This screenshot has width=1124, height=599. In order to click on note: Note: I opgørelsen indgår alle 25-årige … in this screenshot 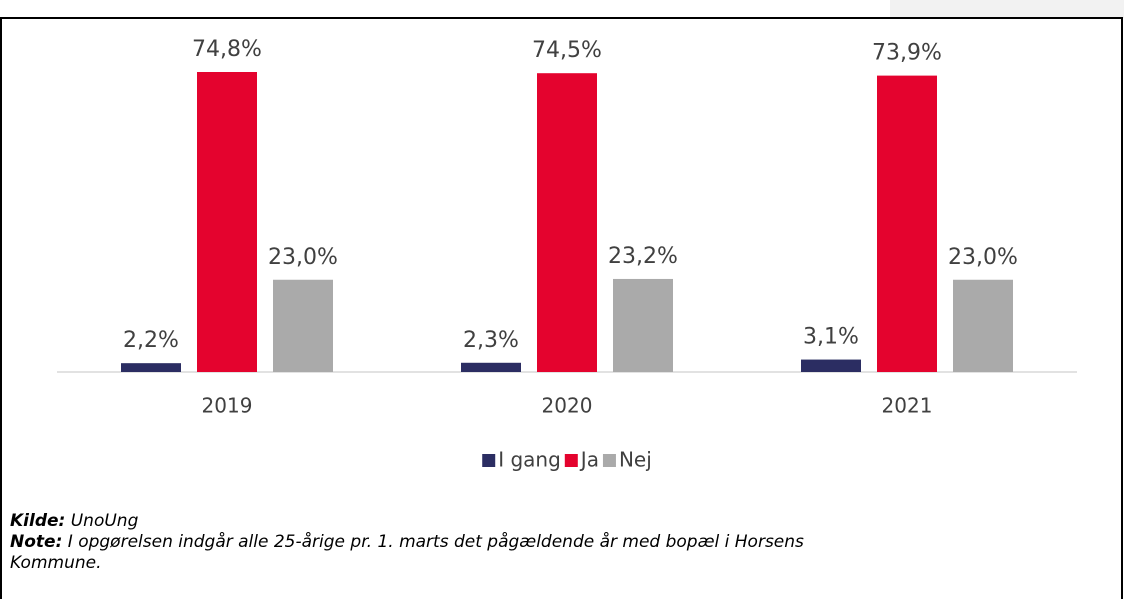, I will do `click(560, 553)`.